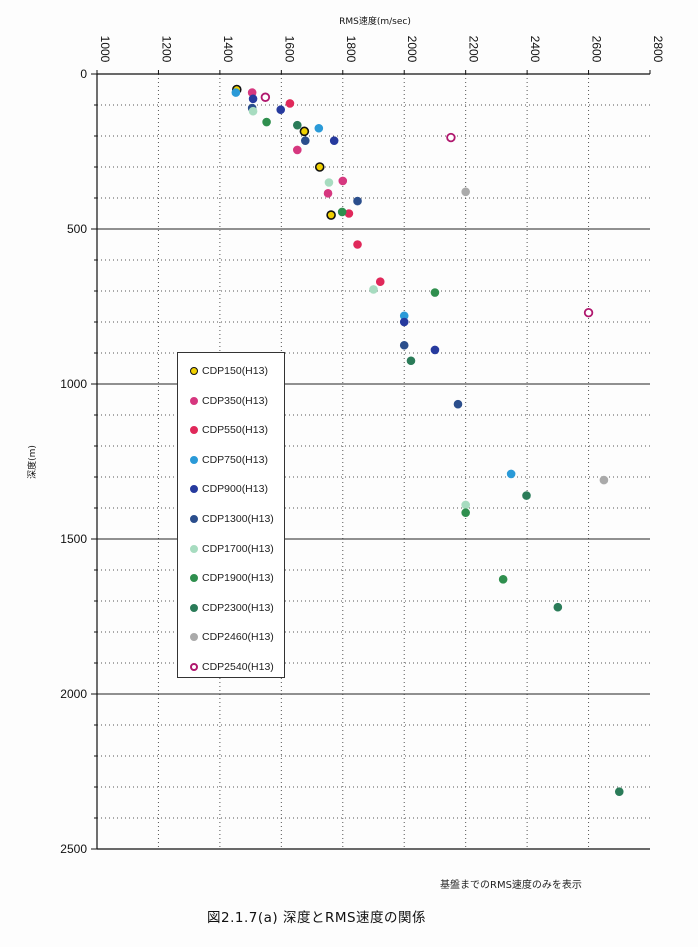 This screenshot has height=947, width=698. Describe the element at coordinates (238, 667) in the screenshot. I see `legend-label: CDP2540(H13)` at that location.